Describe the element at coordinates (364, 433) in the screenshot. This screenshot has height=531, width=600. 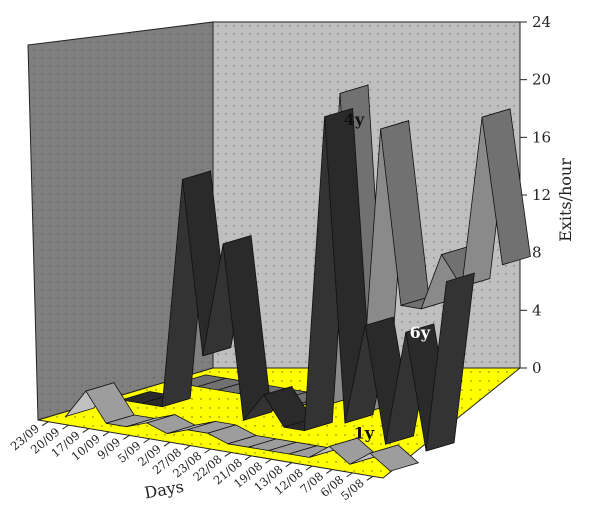
I see `series-label-1y: 1y` at that location.